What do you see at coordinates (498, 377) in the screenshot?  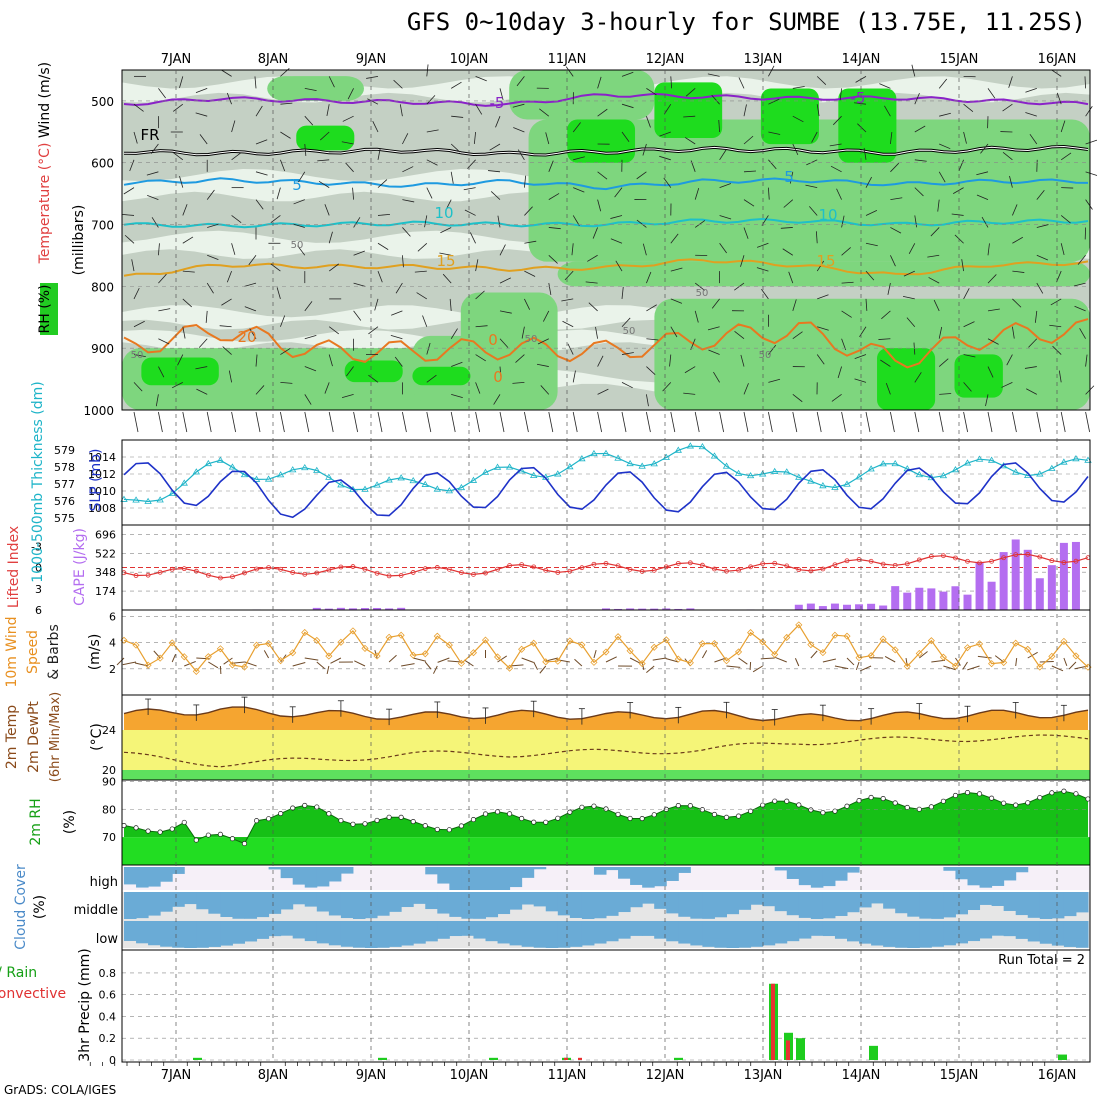 I see `contour-label: 0` at bounding box center [498, 377].